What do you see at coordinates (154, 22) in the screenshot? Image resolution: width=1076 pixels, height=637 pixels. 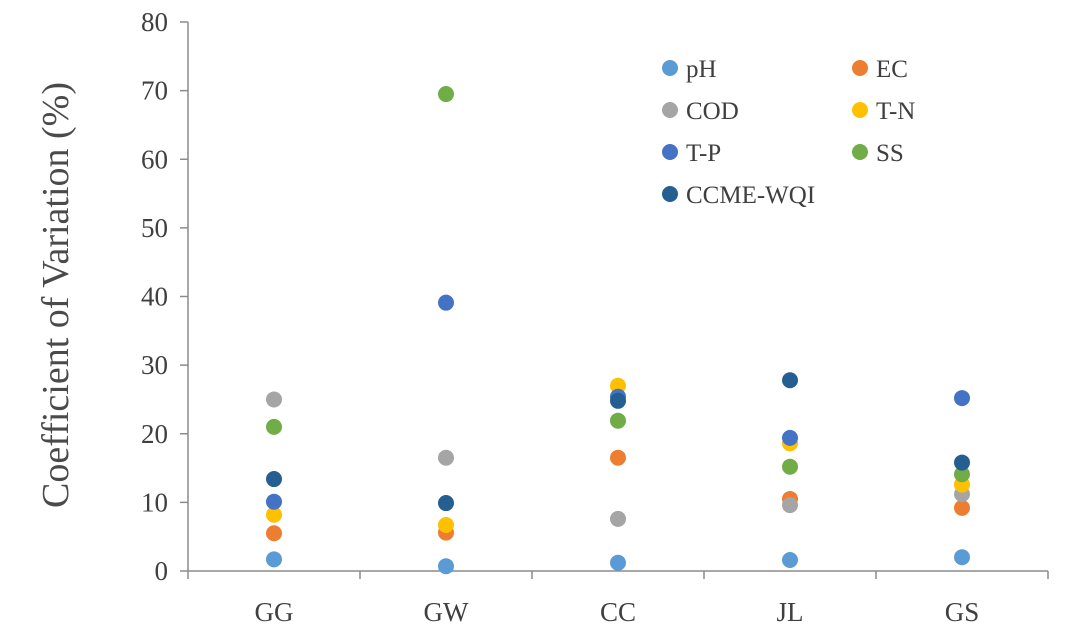 I see `y-tick-label: 80` at bounding box center [154, 22].